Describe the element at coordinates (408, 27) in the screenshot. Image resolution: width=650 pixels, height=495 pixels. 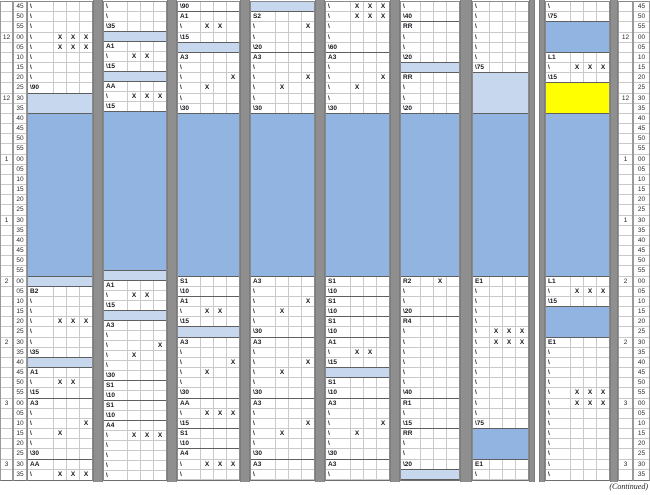
I see `activity-code-cell: RR` at that location.